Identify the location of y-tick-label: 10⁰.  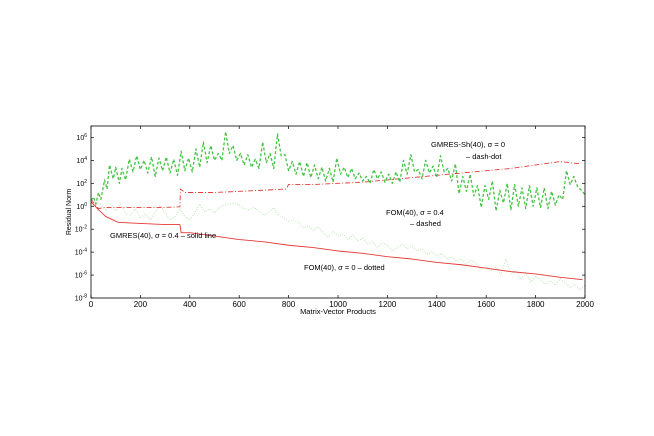
(81, 206).